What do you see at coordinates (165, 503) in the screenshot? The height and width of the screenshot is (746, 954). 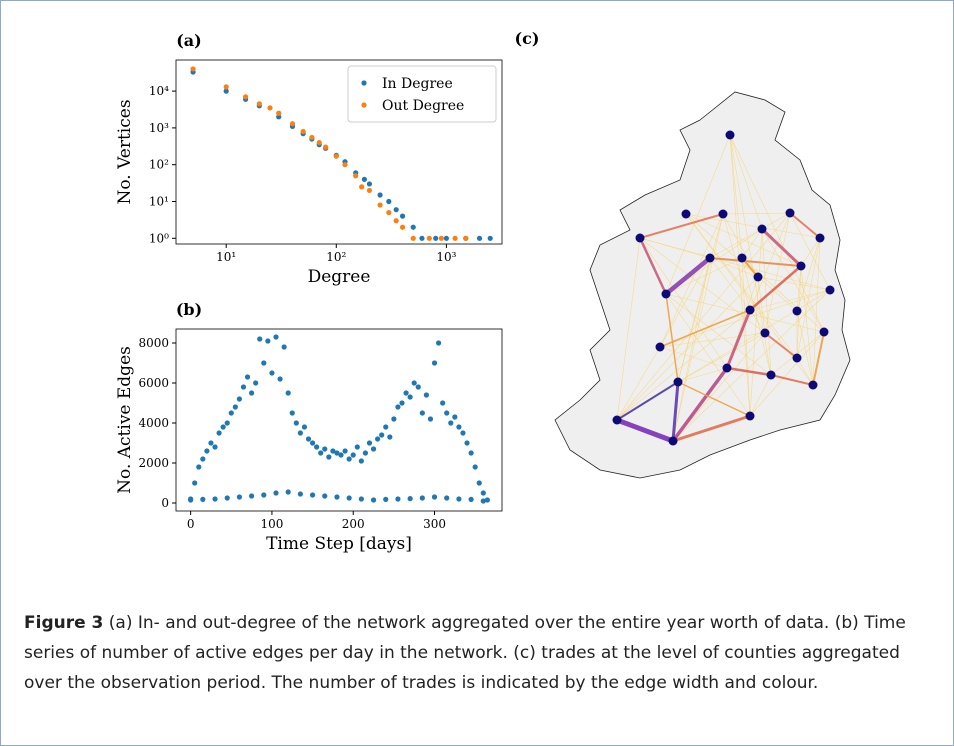 I see `y-tick-label: 0` at bounding box center [165, 503].